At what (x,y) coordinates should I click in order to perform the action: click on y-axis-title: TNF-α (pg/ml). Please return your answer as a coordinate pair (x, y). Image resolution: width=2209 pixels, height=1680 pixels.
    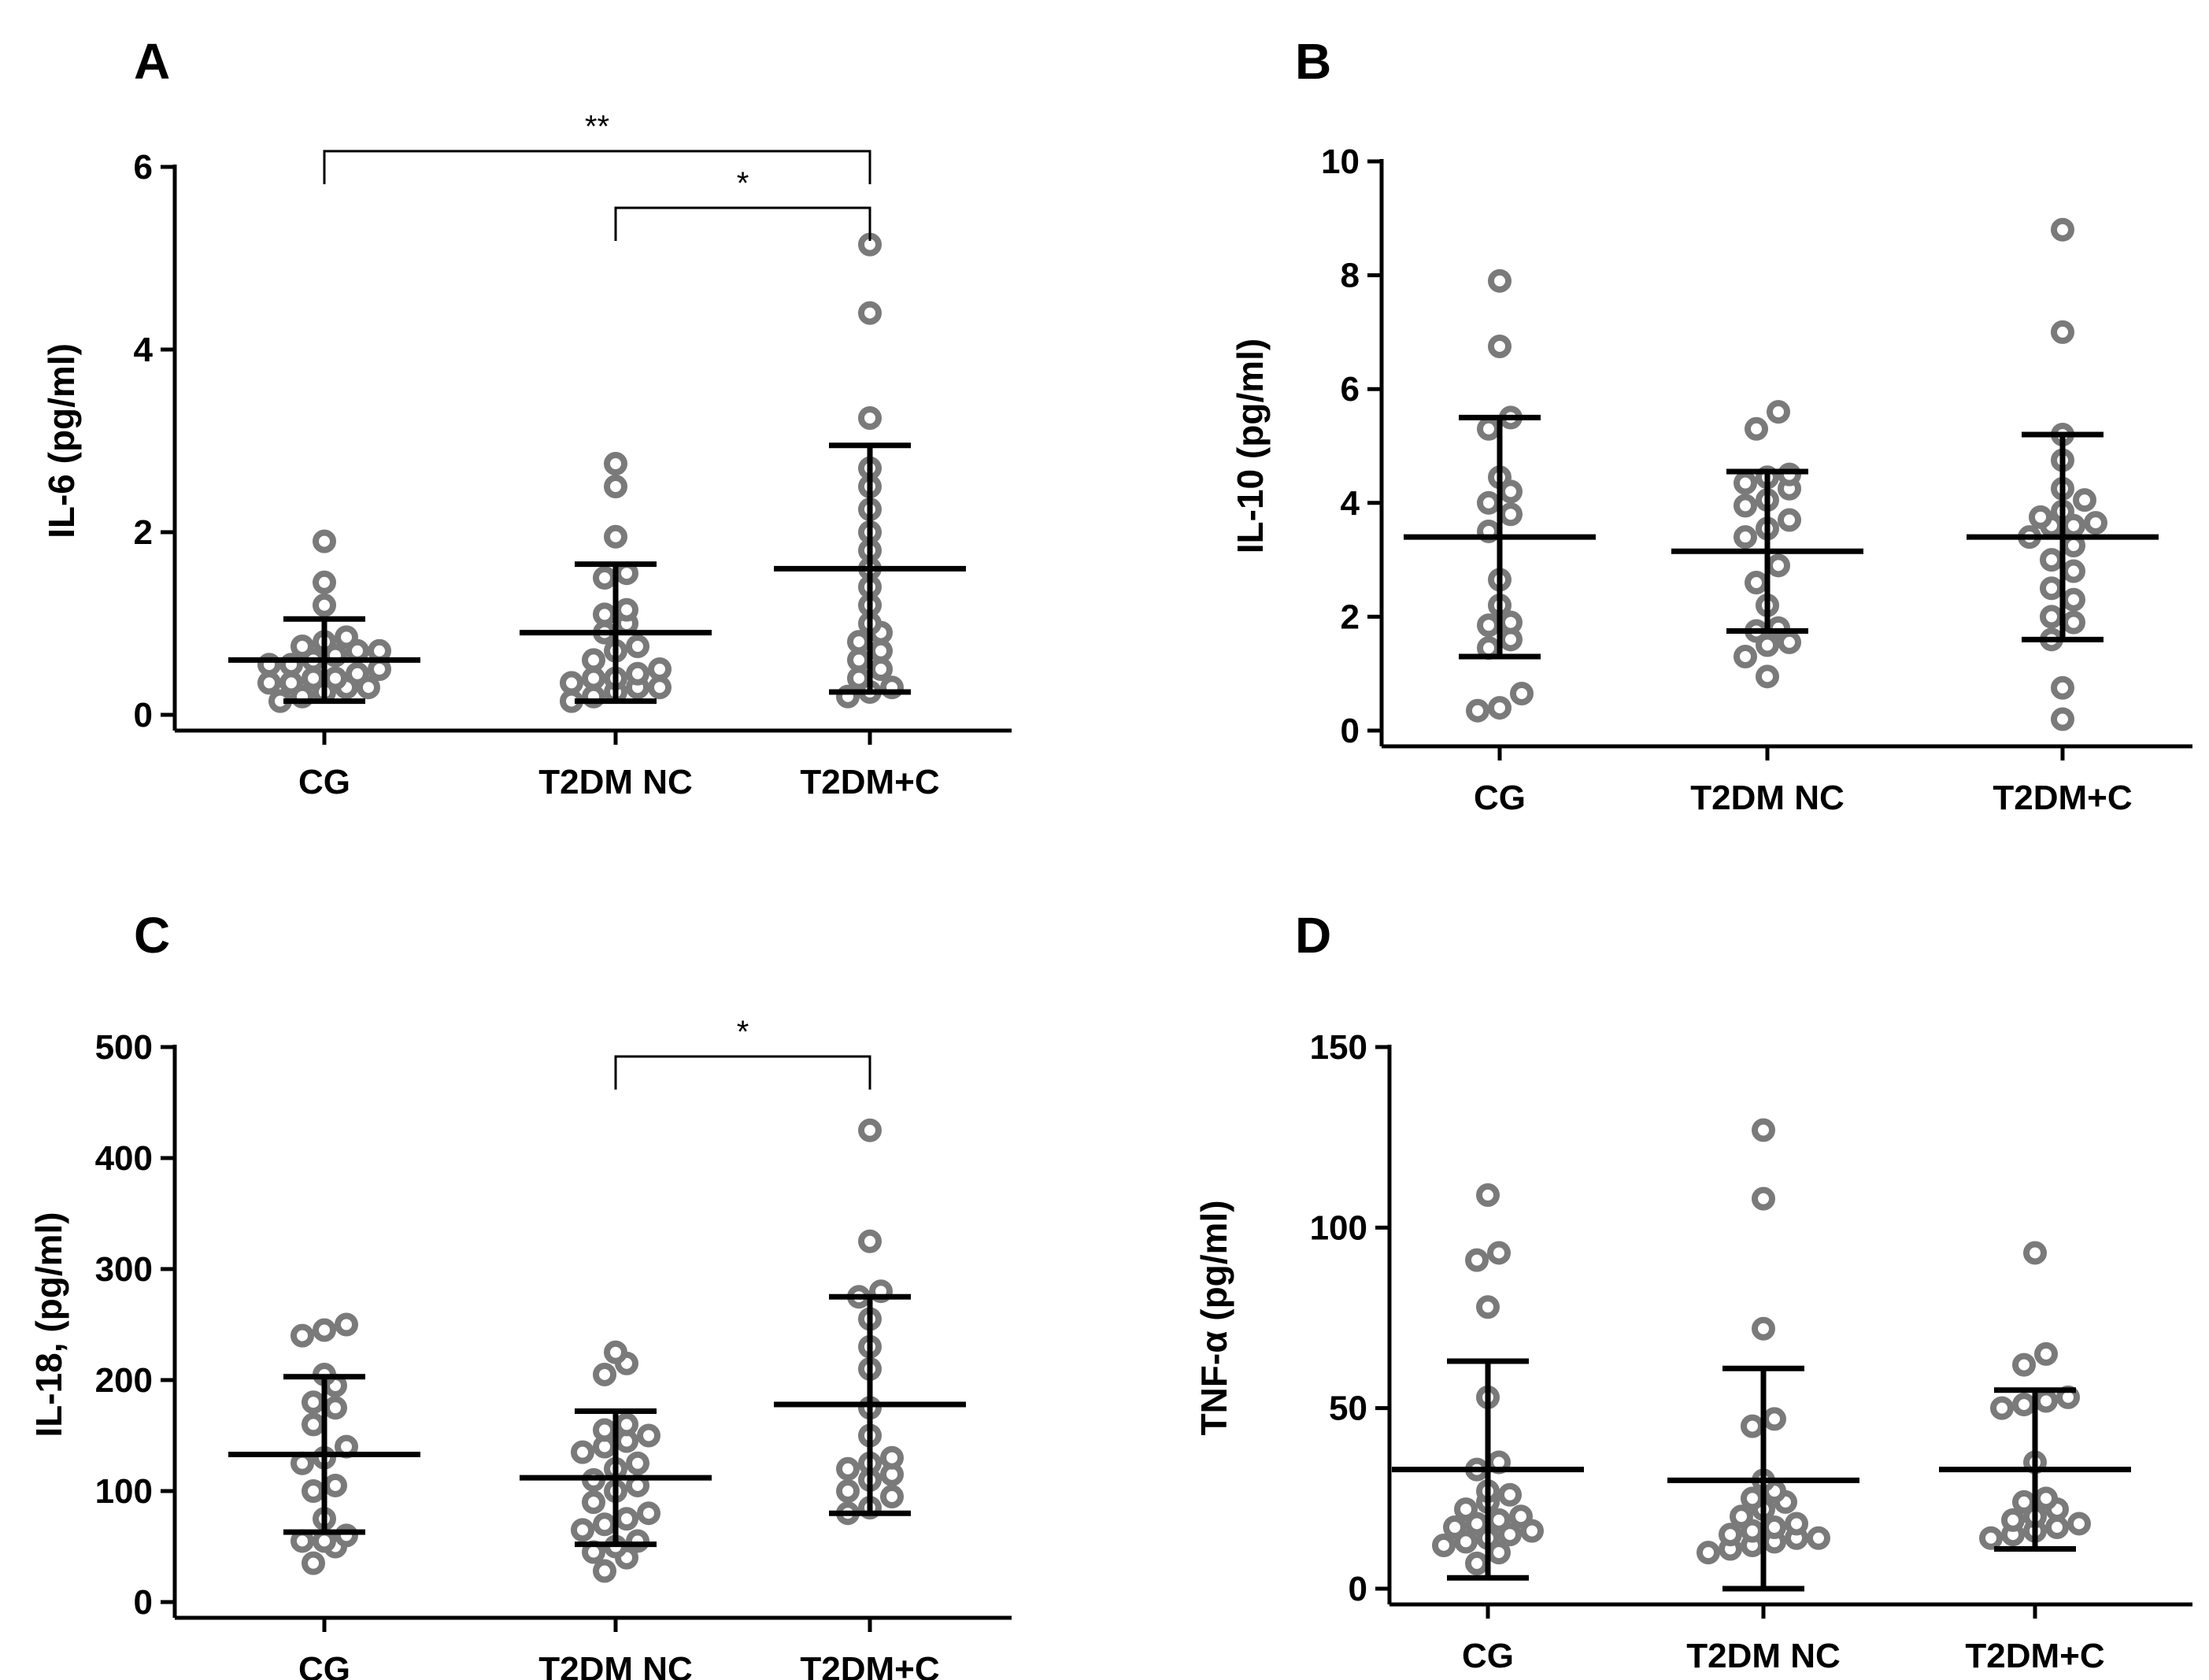
    Looking at the image, I should click on (1213, 1317).